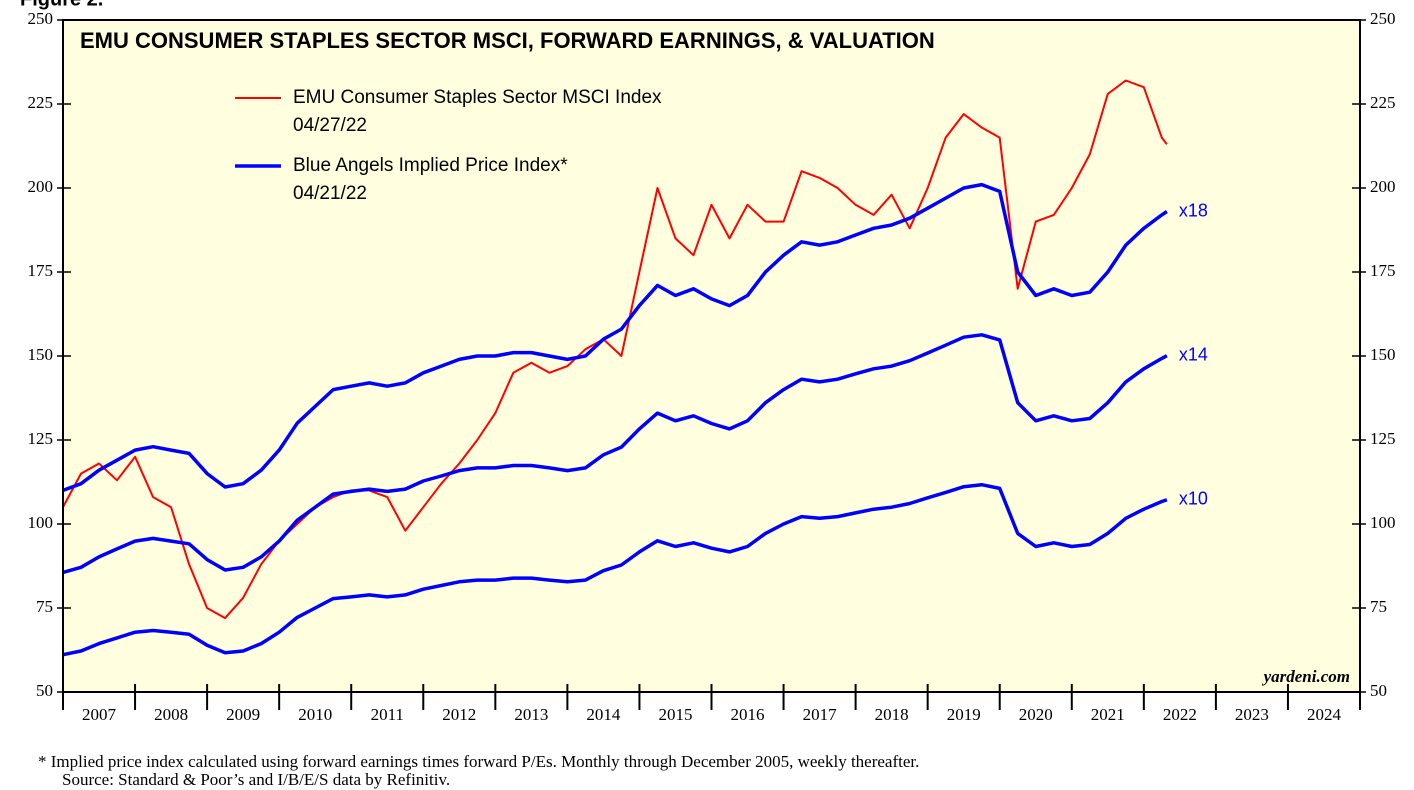 The width and height of the screenshot is (1414, 790). What do you see at coordinates (964, 714) in the screenshot?
I see `x-tick-label: 2019` at bounding box center [964, 714].